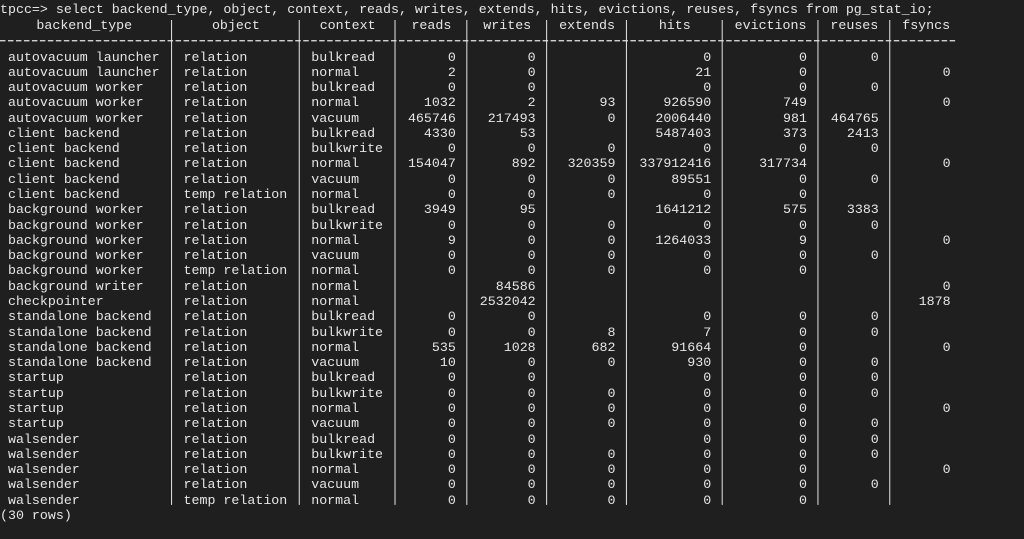 The image size is (1024, 539). What do you see at coordinates (611, 332) in the screenshot?
I see `cell: 8` at bounding box center [611, 332].